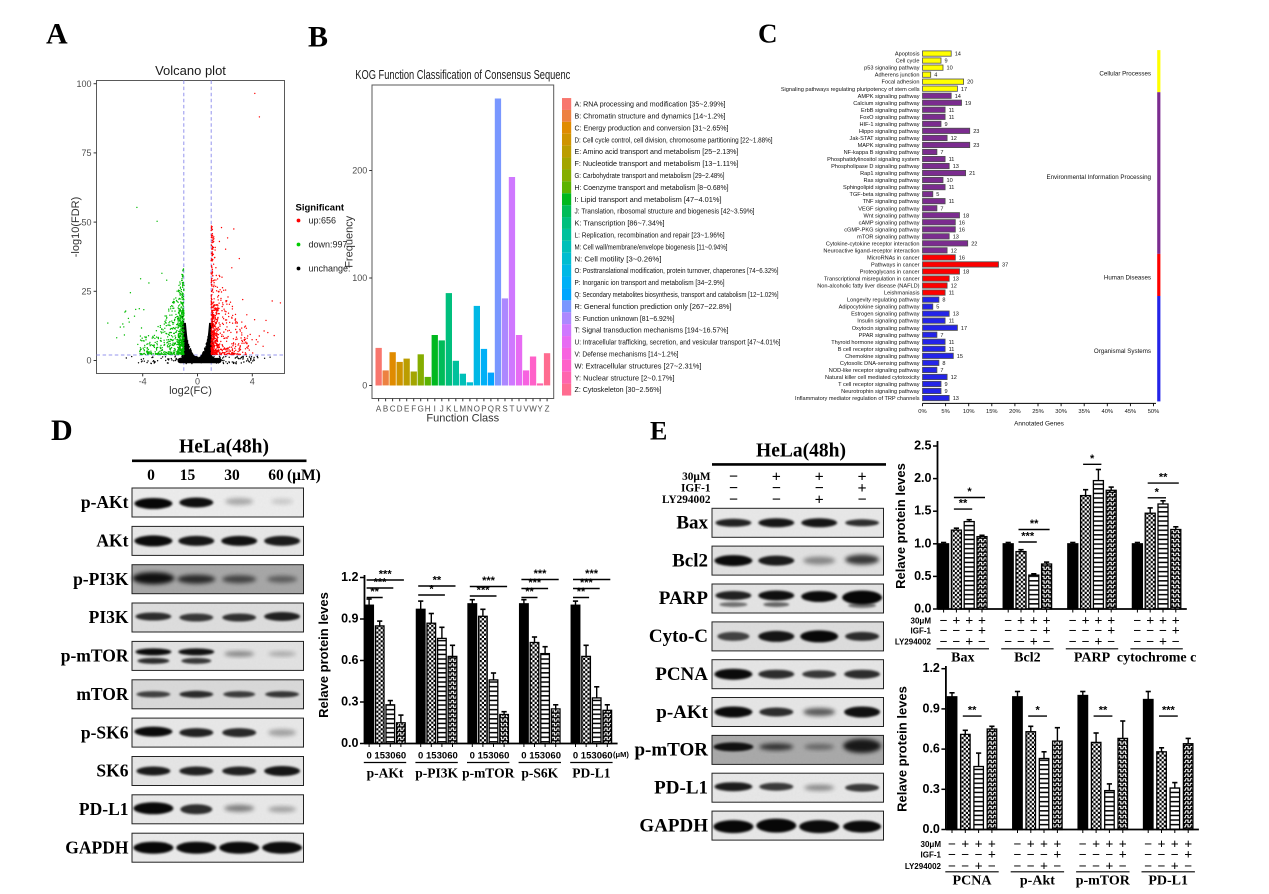 Image resolution: width=1269 pixels, height=894 pixels. I want to click on svg-text: 9, so click(946, 125).